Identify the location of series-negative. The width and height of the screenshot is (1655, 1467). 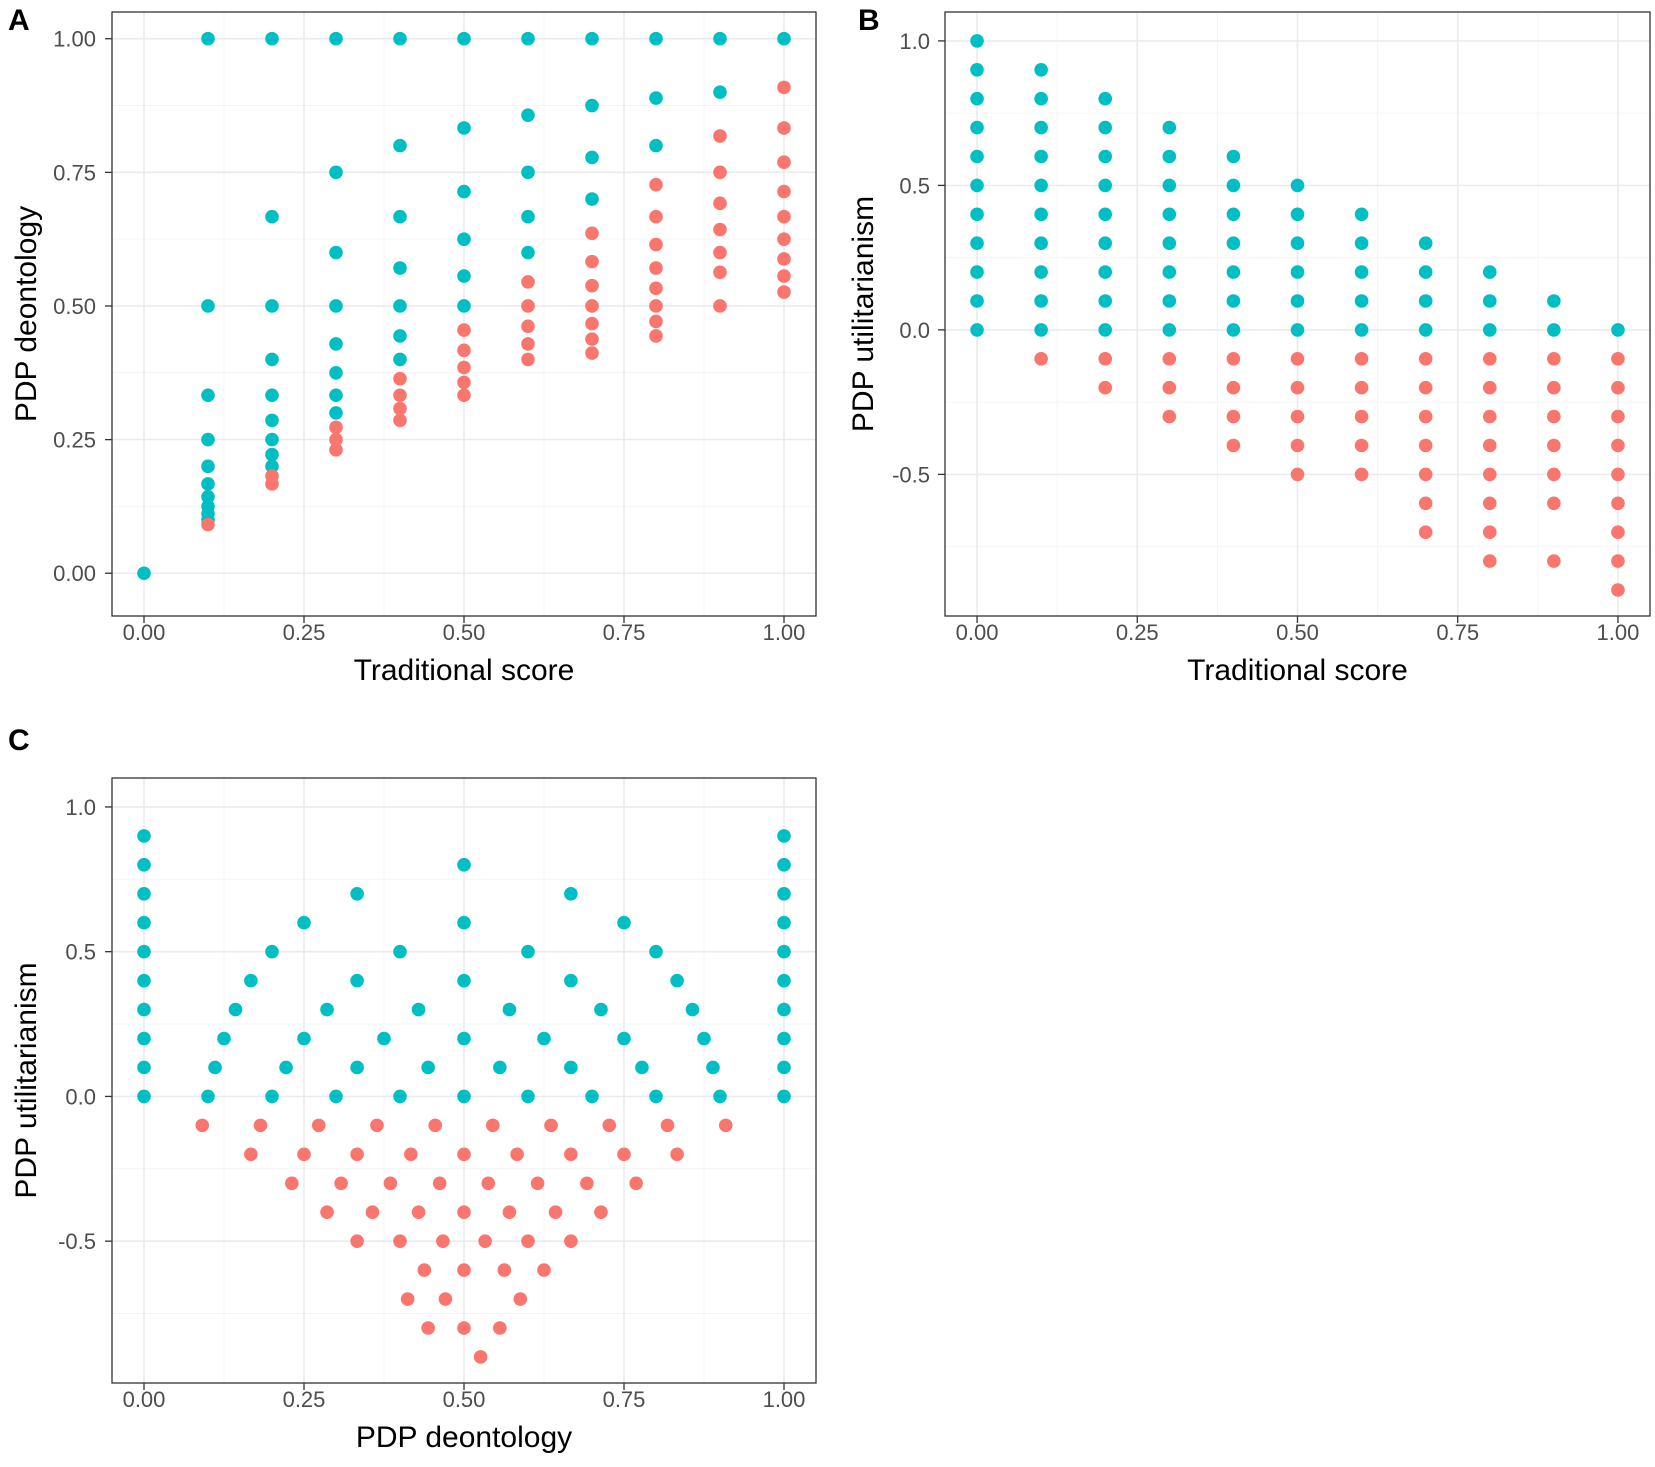
(496, 306).